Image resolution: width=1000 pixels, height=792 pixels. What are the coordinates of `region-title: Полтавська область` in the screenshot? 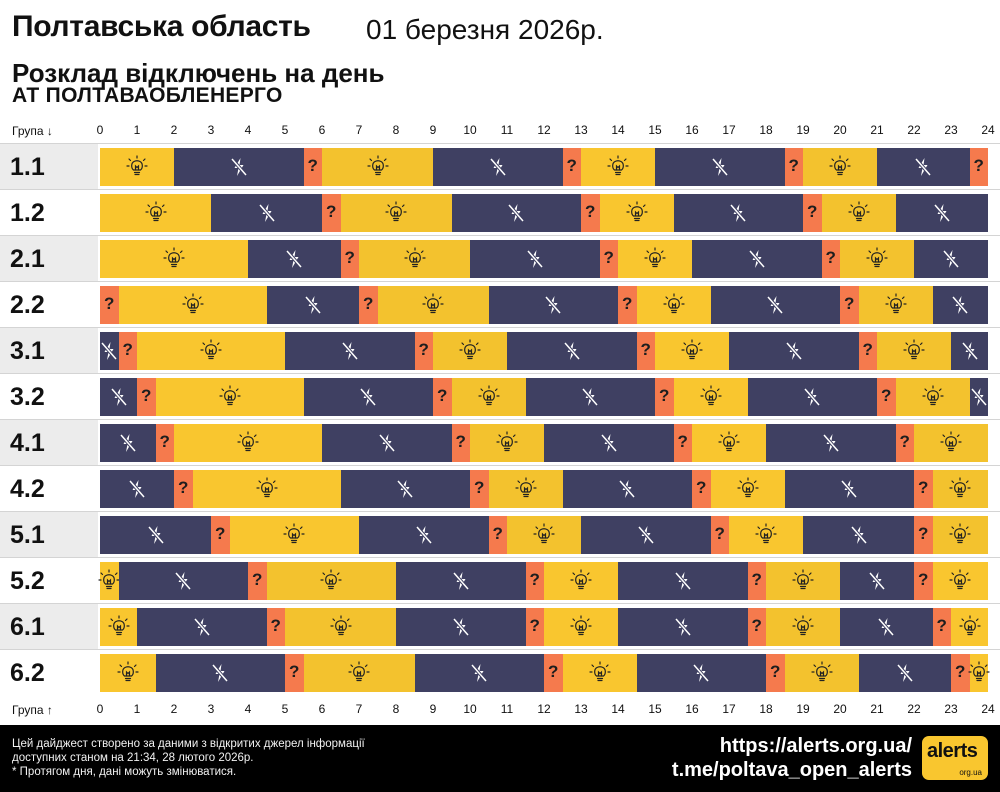 It's located at (161, 26).